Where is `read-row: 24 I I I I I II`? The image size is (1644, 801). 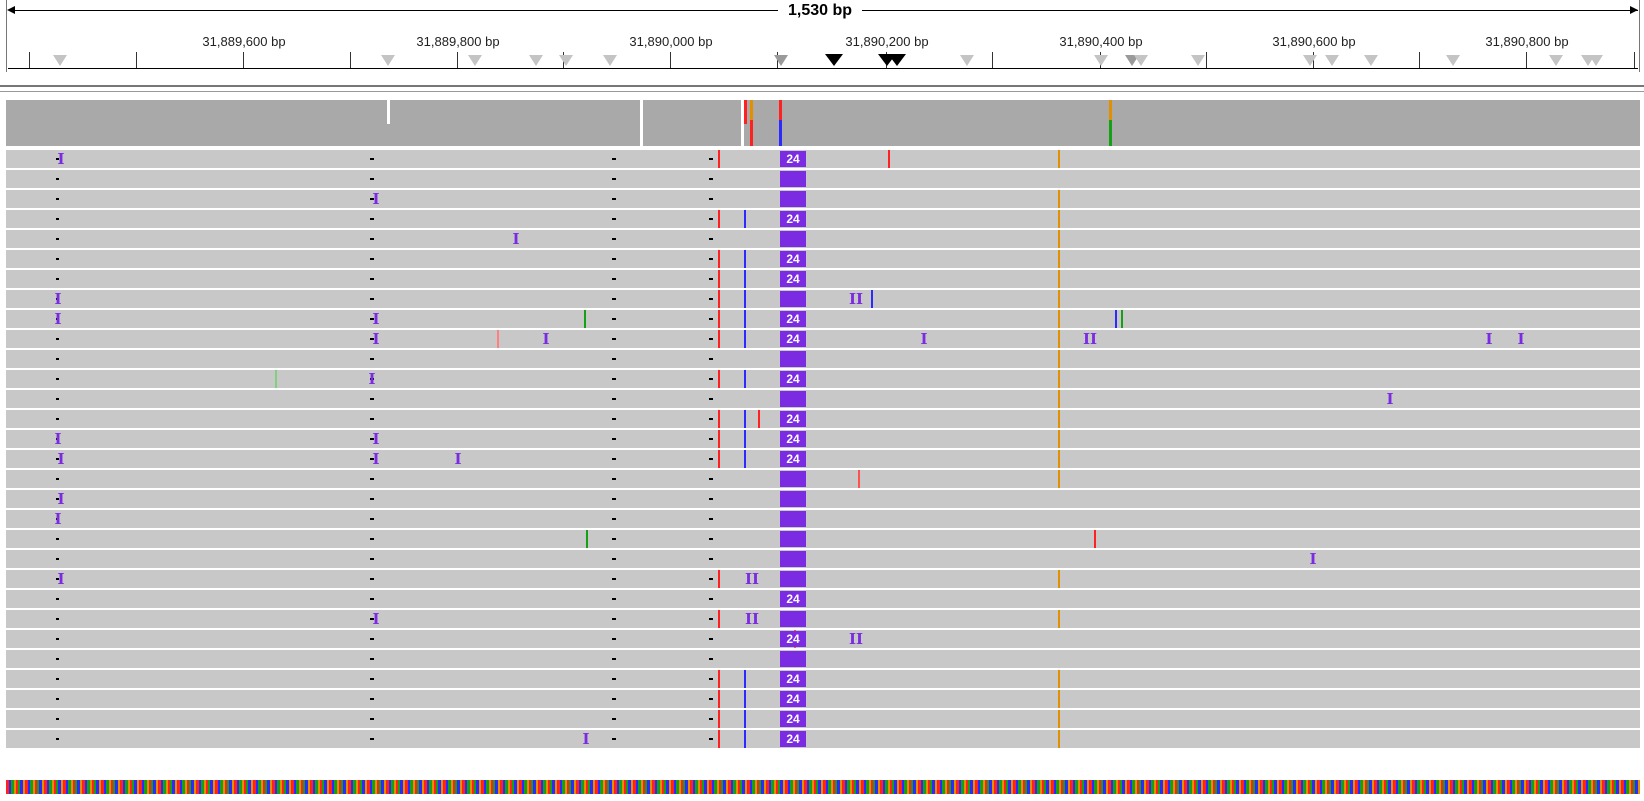
read-row: 24 I I I I I II is located at coordinates (823, 339).